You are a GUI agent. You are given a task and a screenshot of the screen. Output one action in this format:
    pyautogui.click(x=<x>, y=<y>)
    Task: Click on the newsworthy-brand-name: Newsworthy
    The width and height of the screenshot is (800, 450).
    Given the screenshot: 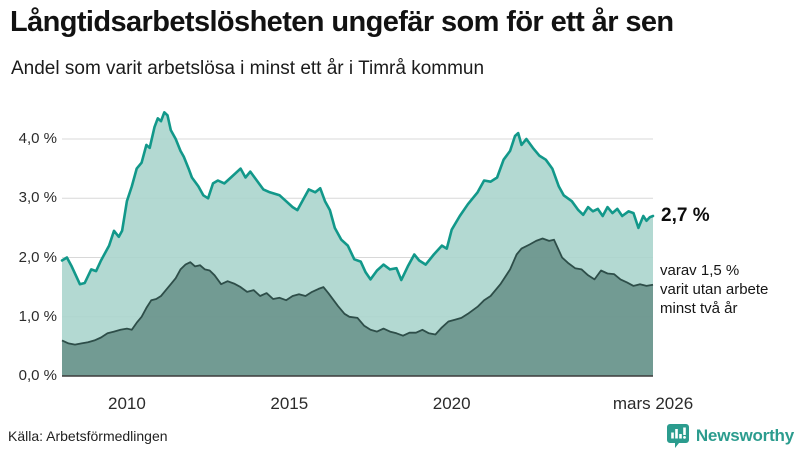 What is the action you would take?
    pyautogui.click(x=744, y=435)
    